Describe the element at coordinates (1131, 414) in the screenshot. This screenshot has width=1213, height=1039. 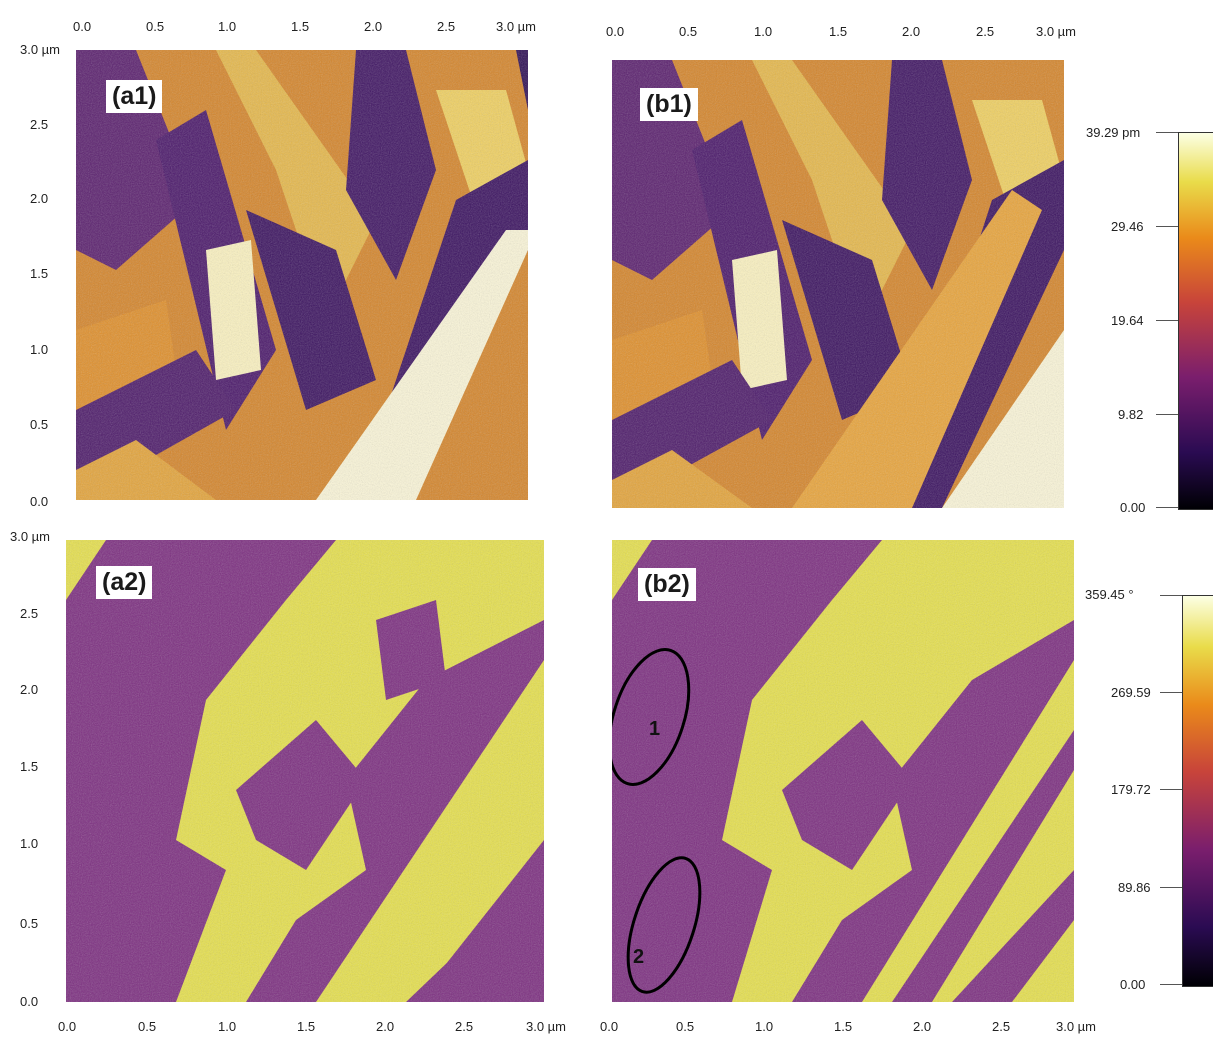
I see `colorbar-label: 9.82` at that location.